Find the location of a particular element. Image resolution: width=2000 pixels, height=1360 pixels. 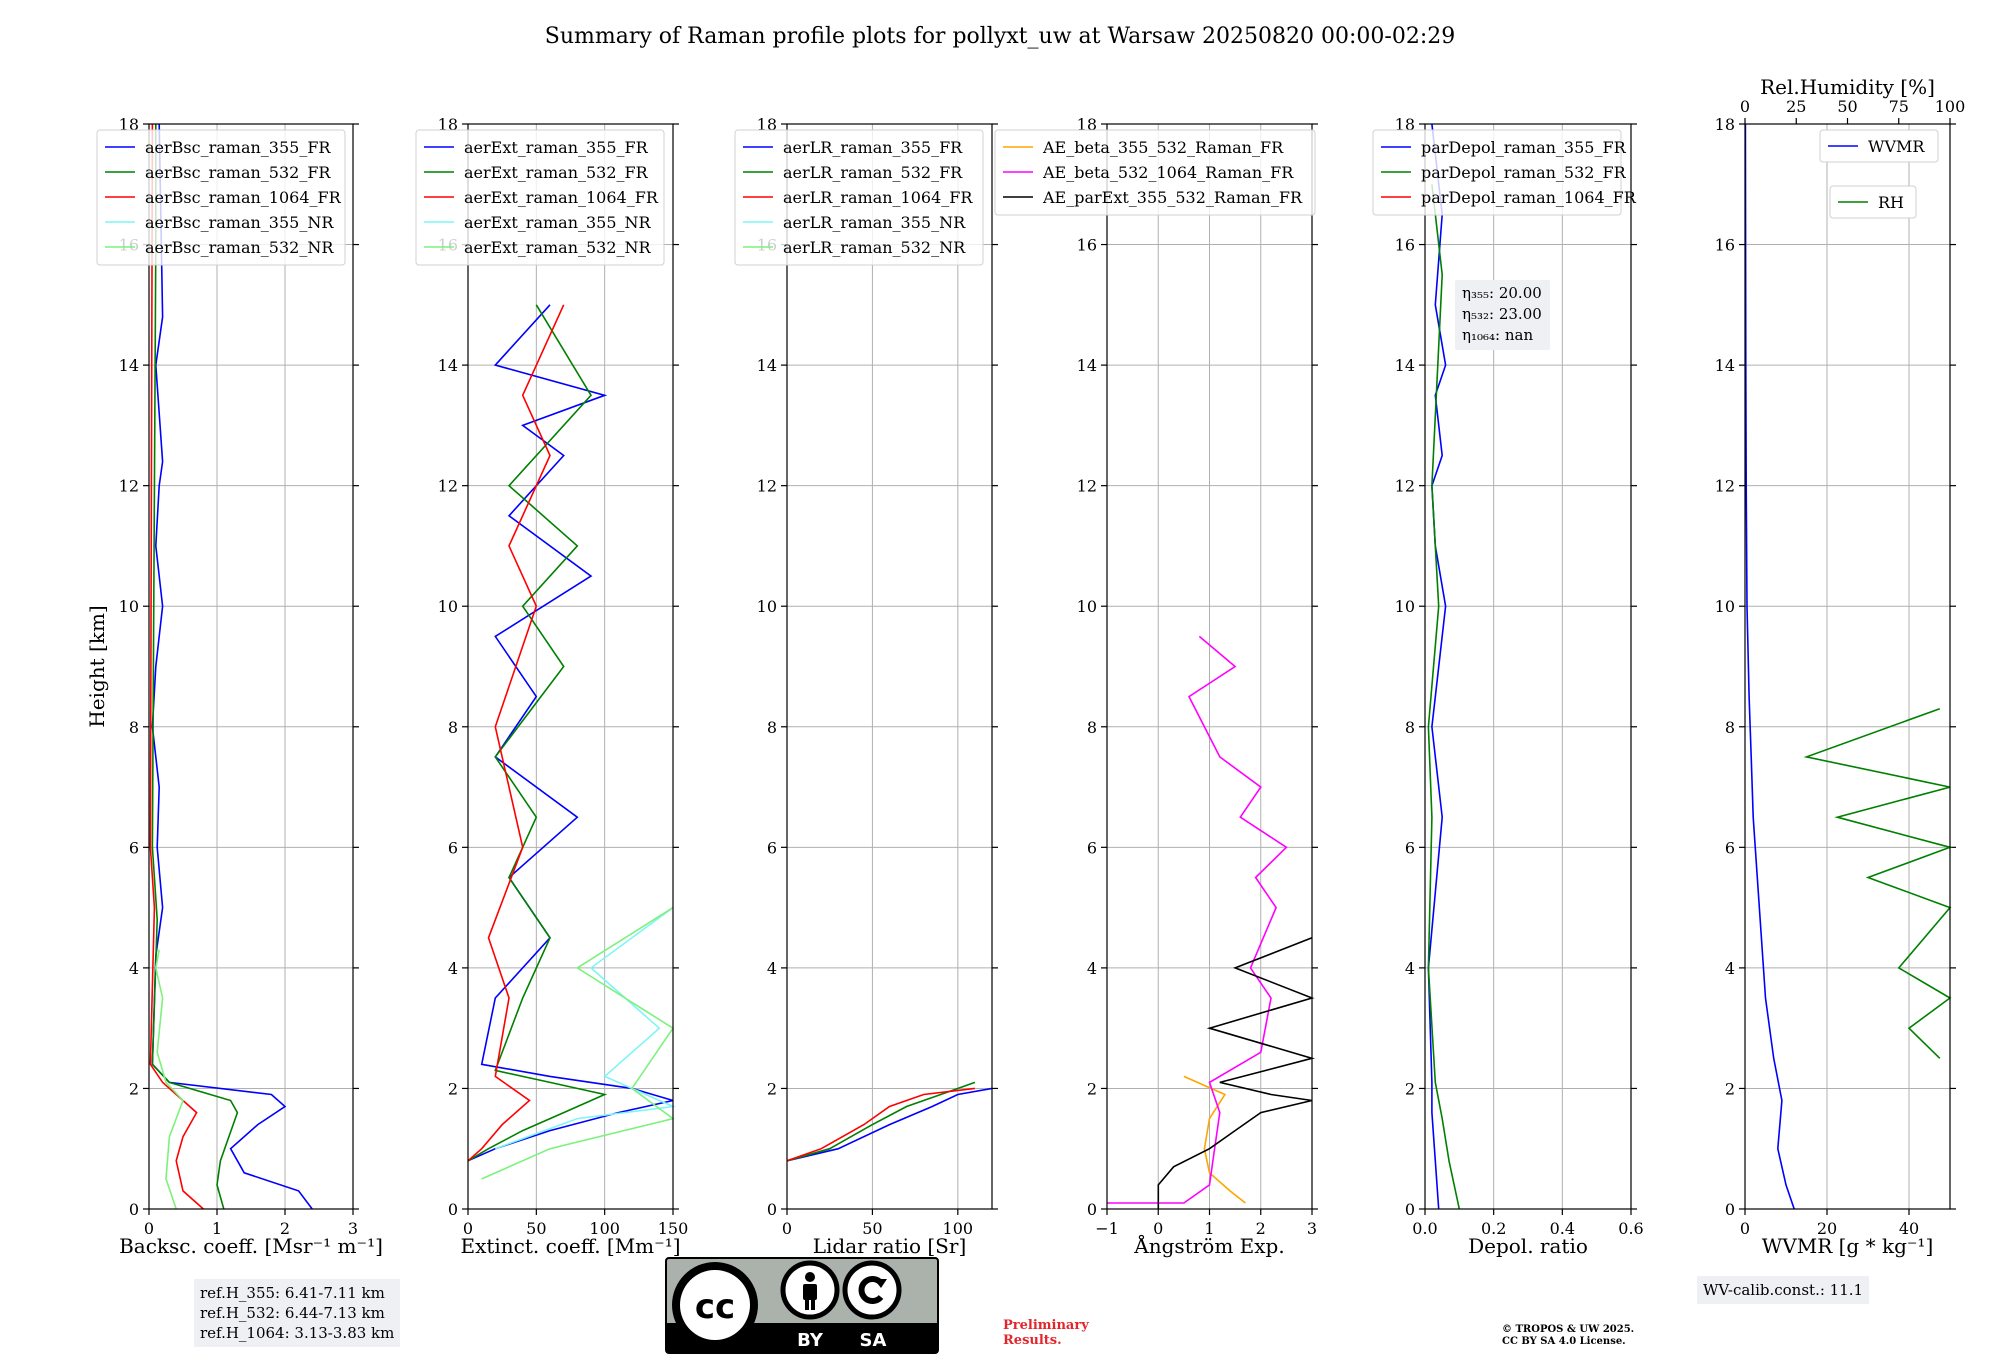

legend-entry: parDepol_raman_532_FR is located at coordinates (1524, 172).